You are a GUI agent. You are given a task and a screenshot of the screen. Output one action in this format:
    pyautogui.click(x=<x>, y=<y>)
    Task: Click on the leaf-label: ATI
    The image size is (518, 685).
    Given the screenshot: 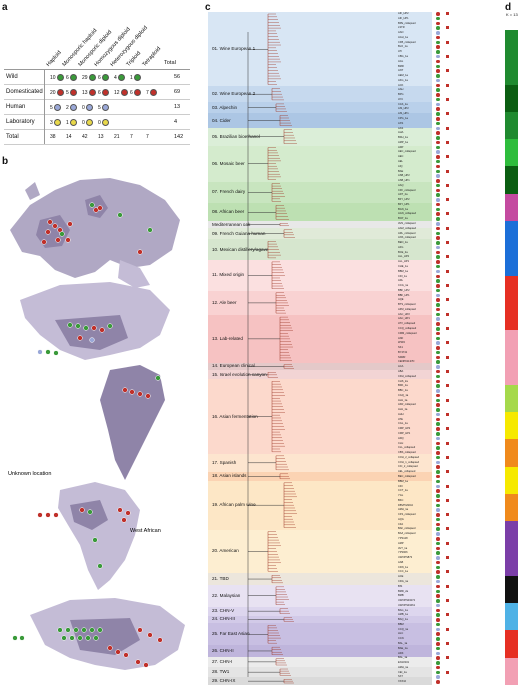 What is the action you would take?
    pyautogui.click(x=400, y=52)
    